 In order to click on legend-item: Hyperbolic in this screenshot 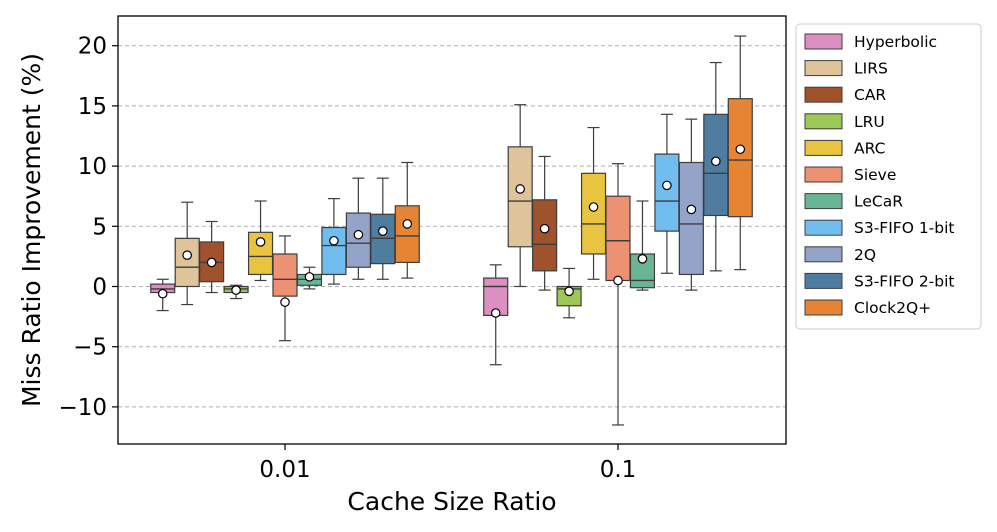, I will do `click(870, 42)`.